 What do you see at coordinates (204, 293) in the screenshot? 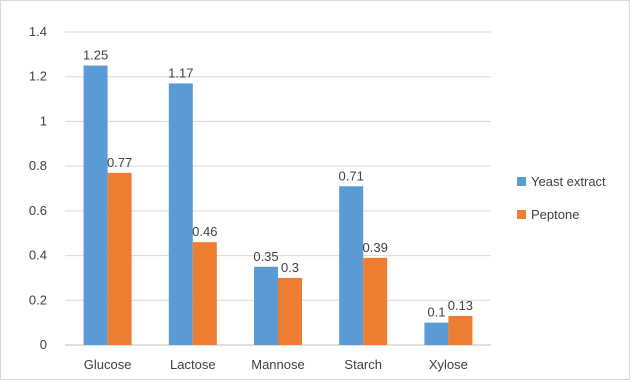
I see `bar-peptone-lactose` at bounding box center [204, 293].